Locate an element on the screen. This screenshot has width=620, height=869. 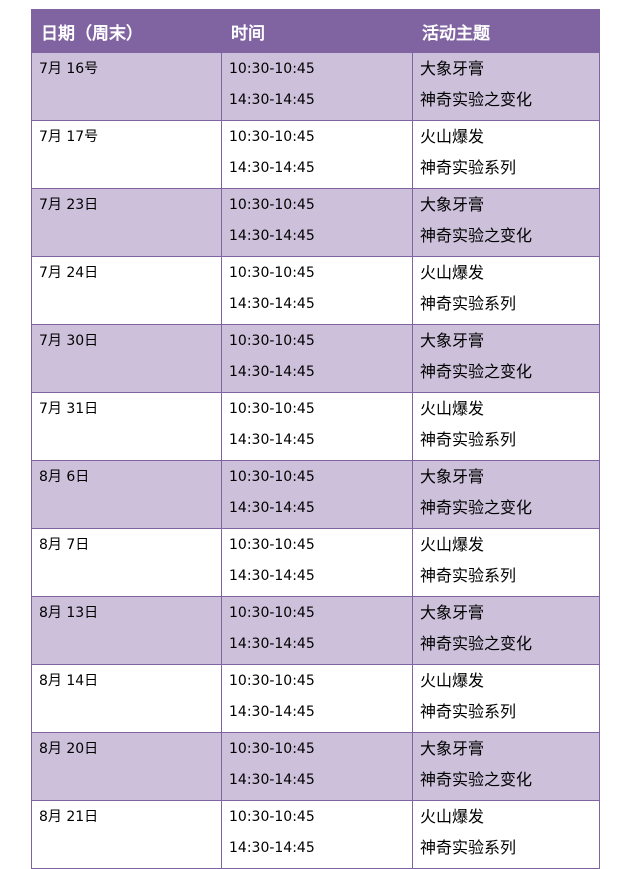
date-cell: 8月 6日 is located at coordinates (126, 494).